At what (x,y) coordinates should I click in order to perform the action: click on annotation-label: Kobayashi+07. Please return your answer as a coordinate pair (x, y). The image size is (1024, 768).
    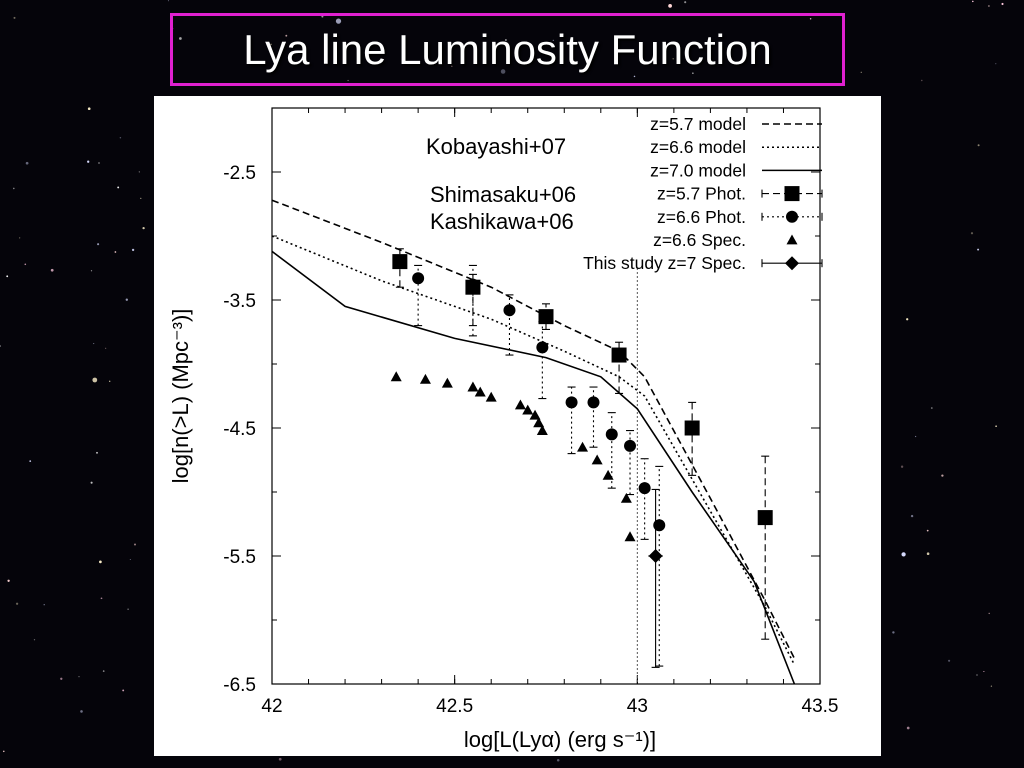
    Looking at the image, I should click on (496, 146).